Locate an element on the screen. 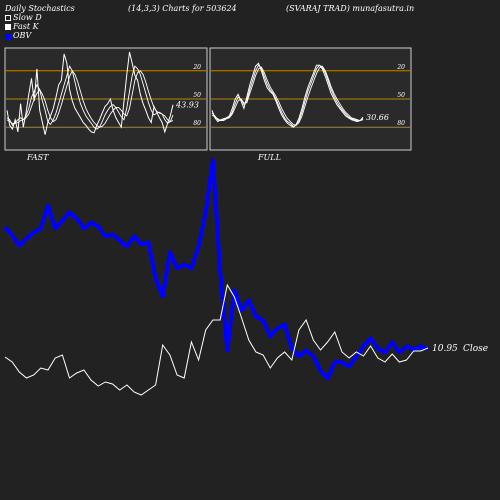 The width and height of the screenshot is (500, 500). header-title: Daily Stochastics is located at coordinates (40, 8).